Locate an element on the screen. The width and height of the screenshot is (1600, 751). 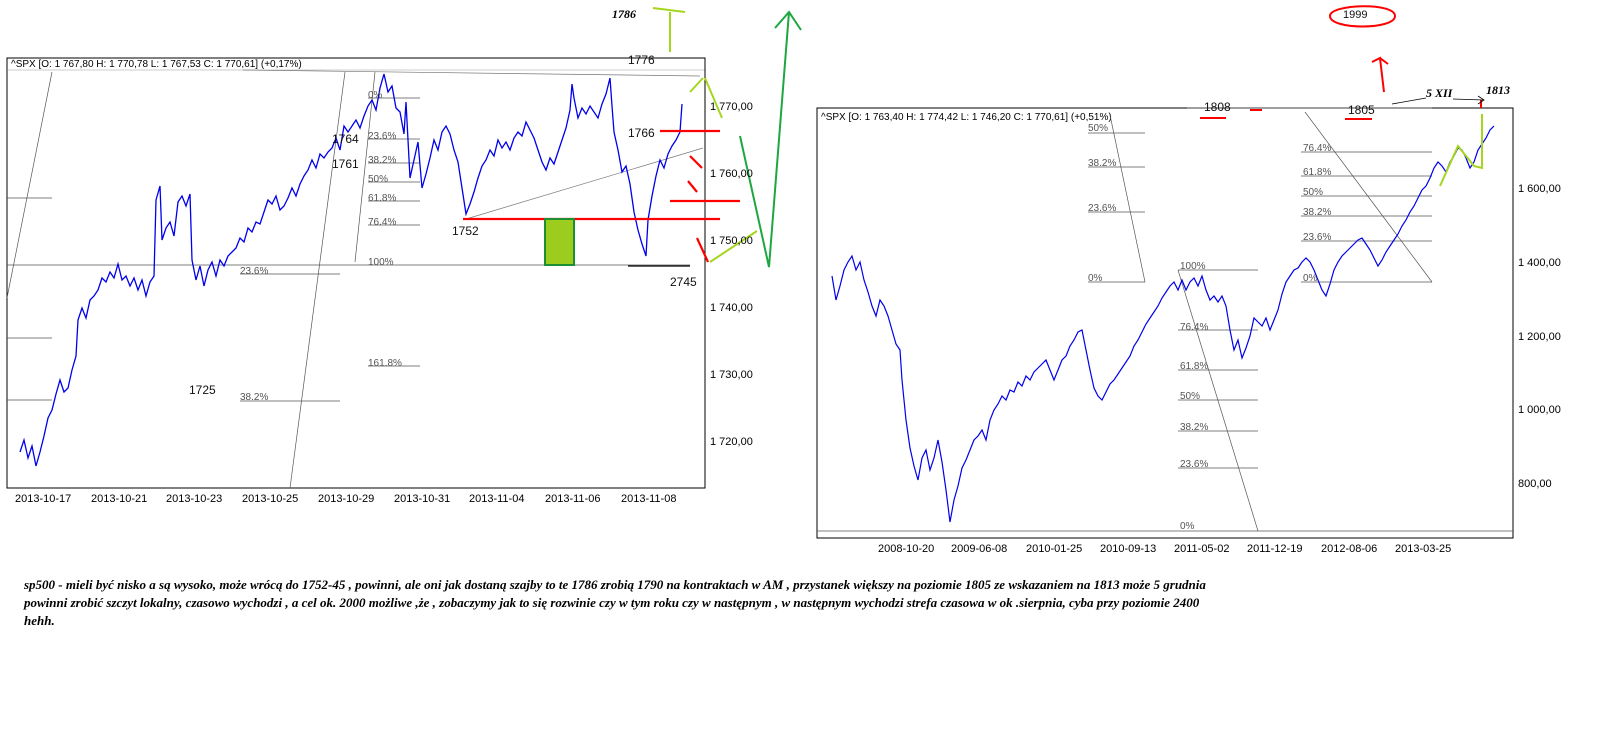
level-1761: 1761 is located at coordinates (345, 164).